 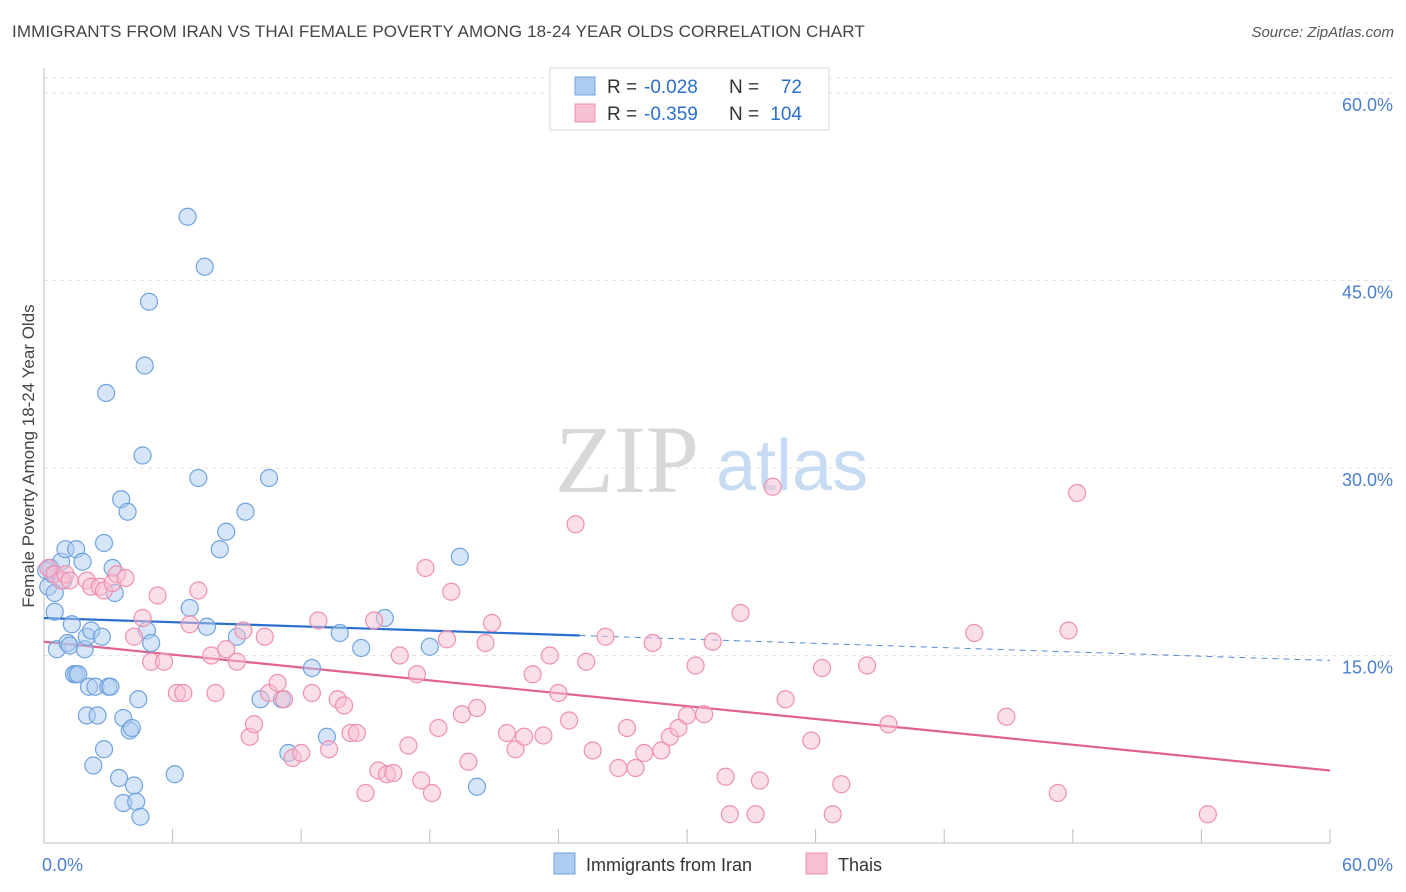 I want to click on trend-line, so click(x=687, y=706).